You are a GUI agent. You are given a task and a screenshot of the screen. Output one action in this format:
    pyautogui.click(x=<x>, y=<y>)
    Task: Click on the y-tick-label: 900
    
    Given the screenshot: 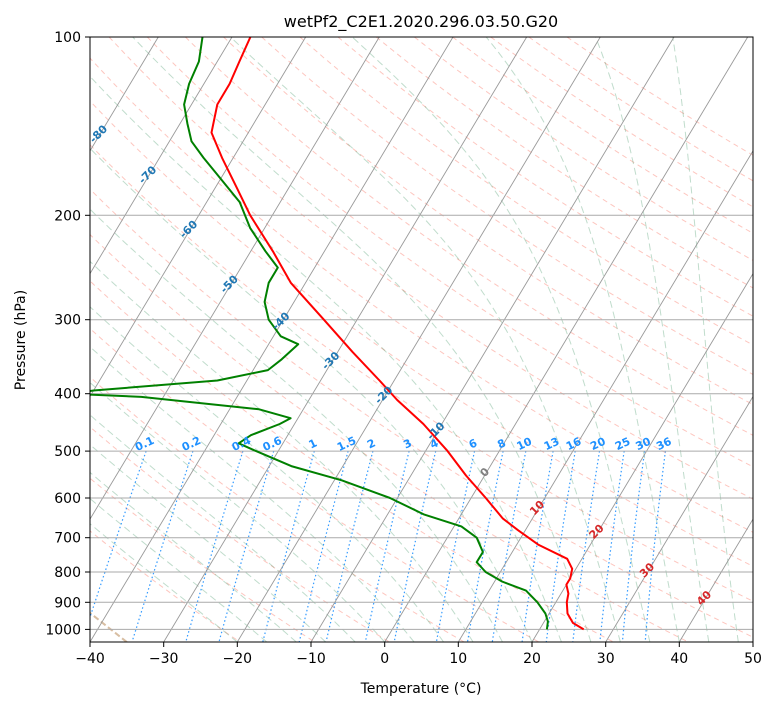 What is the action you would take?
    pyautogui.click(x=67, y=603)
    